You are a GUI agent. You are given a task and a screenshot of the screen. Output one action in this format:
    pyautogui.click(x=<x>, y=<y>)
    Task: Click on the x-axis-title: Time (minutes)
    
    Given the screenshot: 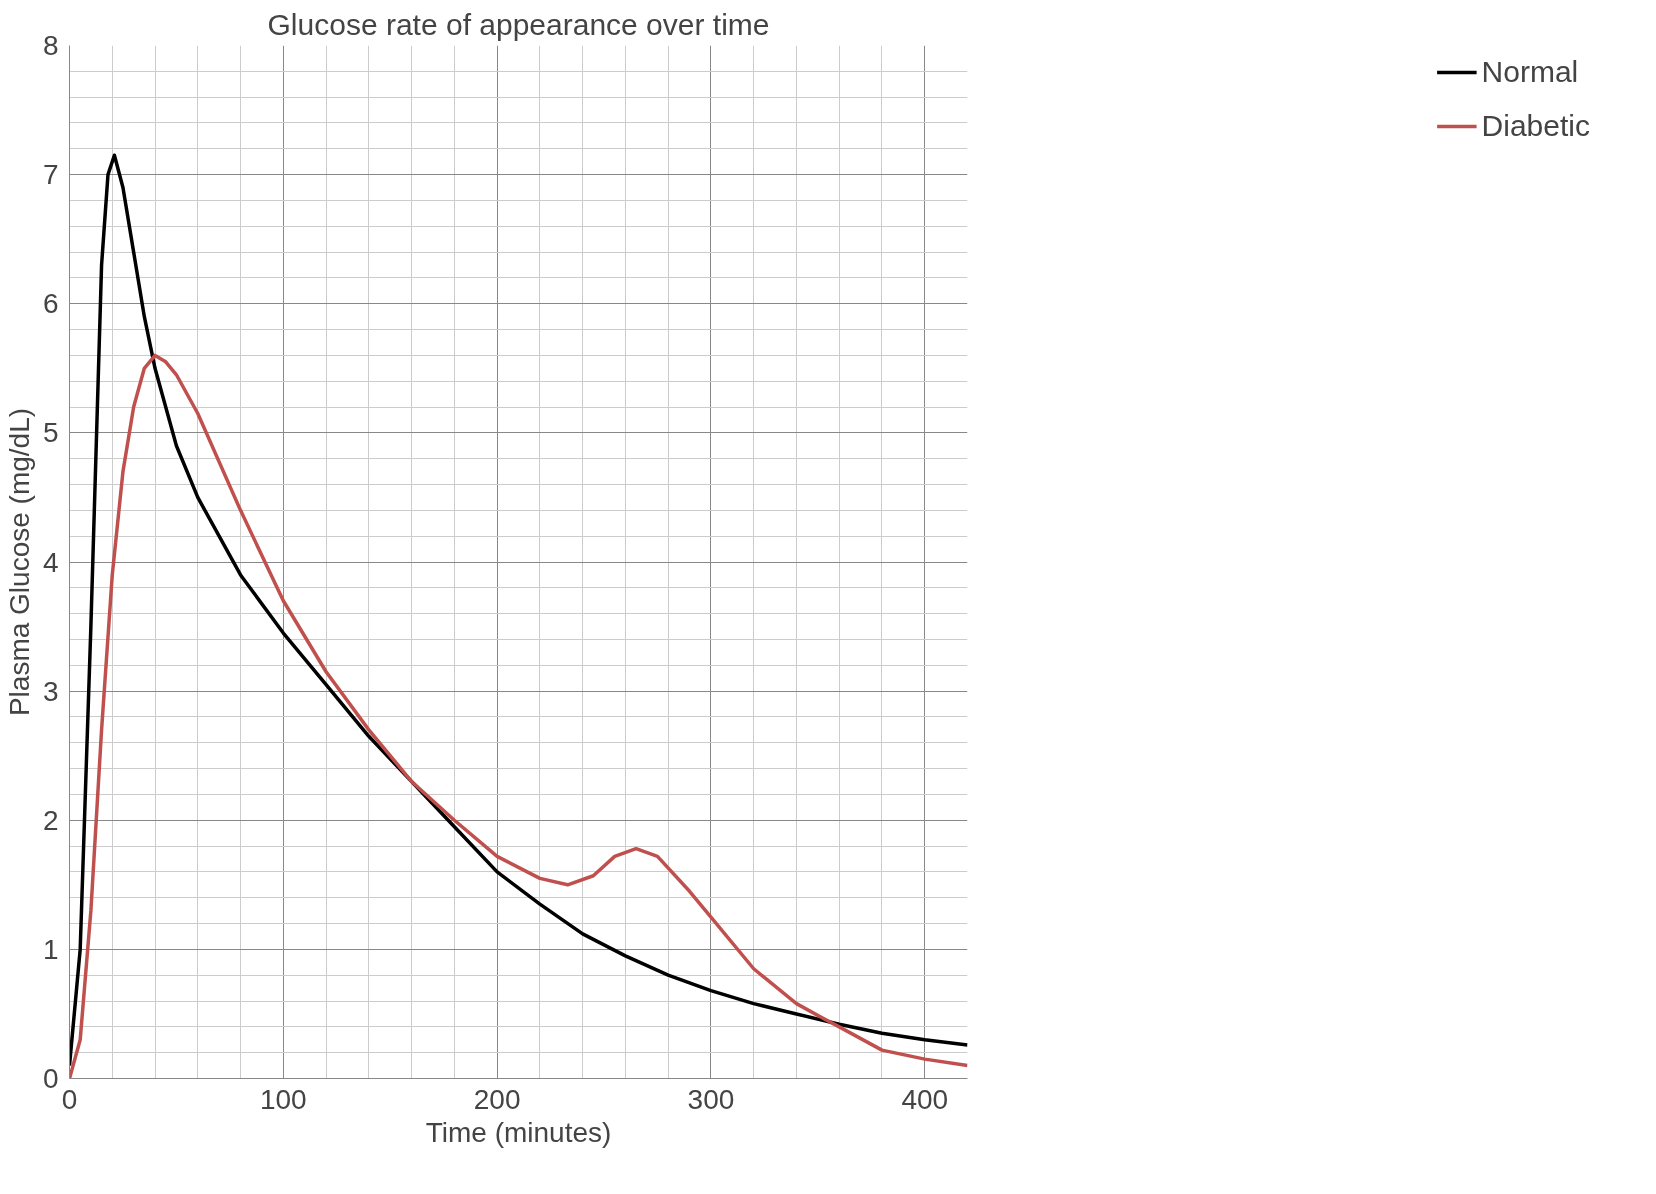 What is the action you would take?
    pyautogui.click(x=518, y=1132)
    